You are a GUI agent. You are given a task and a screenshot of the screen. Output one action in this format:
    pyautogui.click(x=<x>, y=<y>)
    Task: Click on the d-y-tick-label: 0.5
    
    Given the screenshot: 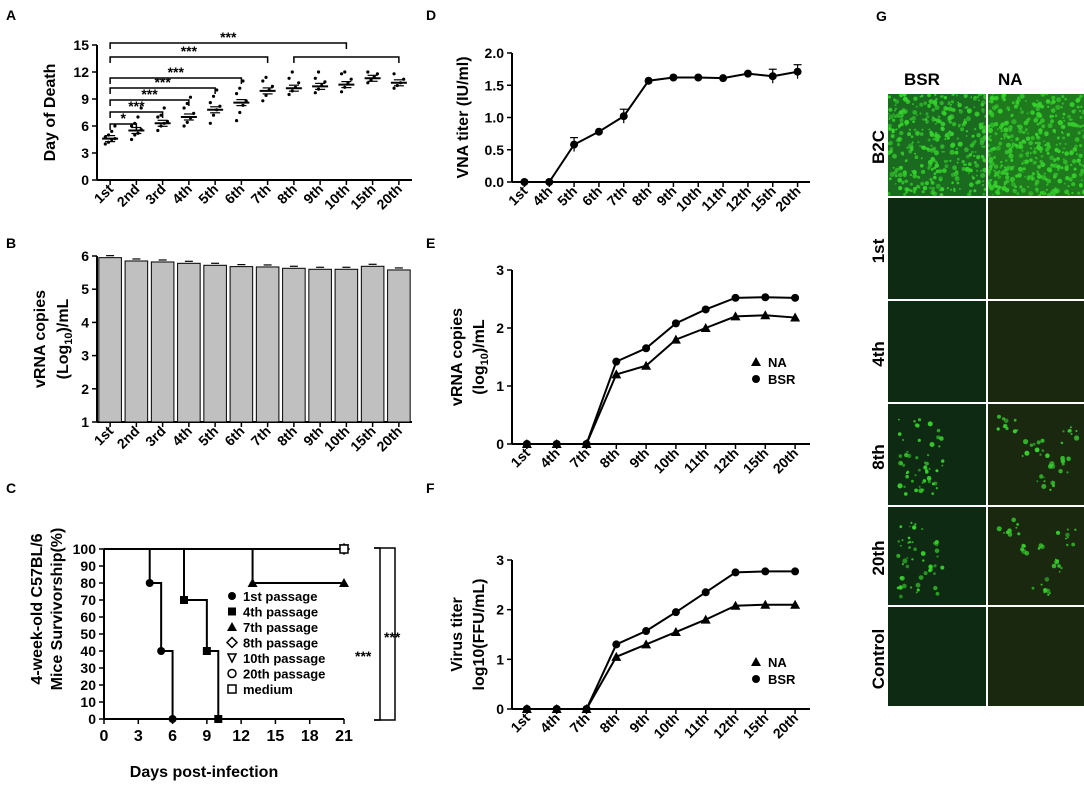 What is the action you would take?
    pyautogui.click(x=495, y=150)
    